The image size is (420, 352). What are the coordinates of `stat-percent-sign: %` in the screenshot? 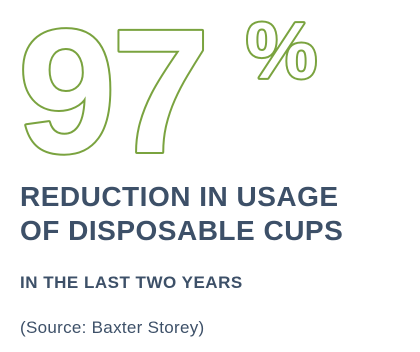 It's located at (281, 50).